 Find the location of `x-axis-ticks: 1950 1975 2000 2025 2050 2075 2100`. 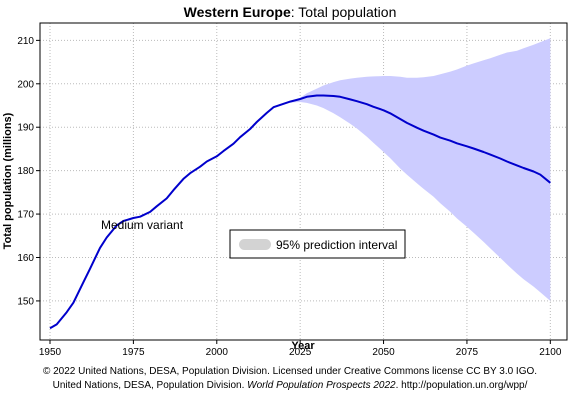

x-axis-ticks: 1950 1975 2000 2025 2050 2075 2100 is located at coordinates (300, 349).